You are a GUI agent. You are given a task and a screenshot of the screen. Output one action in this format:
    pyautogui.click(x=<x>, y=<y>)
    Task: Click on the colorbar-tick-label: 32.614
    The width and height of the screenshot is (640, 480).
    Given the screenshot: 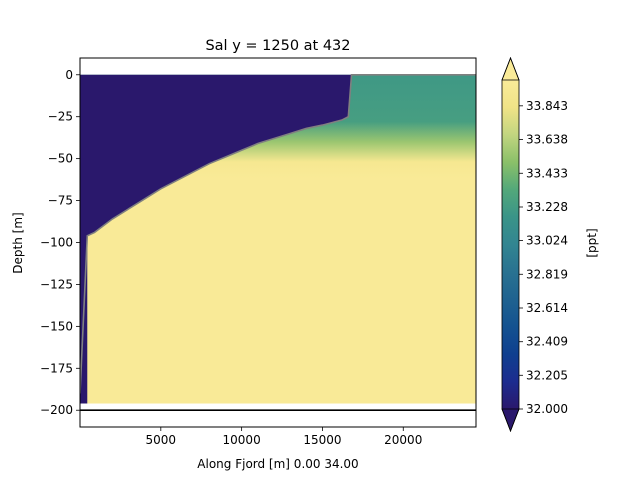 What is the action you would take?
    pyautogui.click(x=547, y=308)
    